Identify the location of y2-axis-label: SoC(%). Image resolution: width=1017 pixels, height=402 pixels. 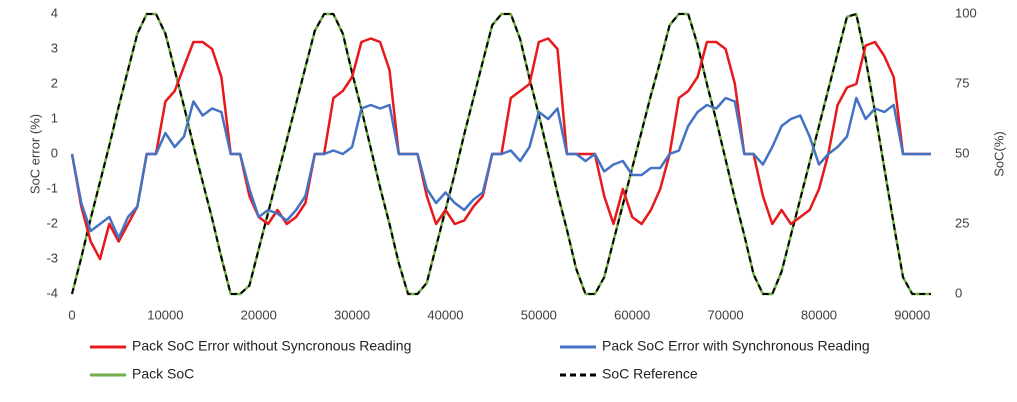
(998, 154).